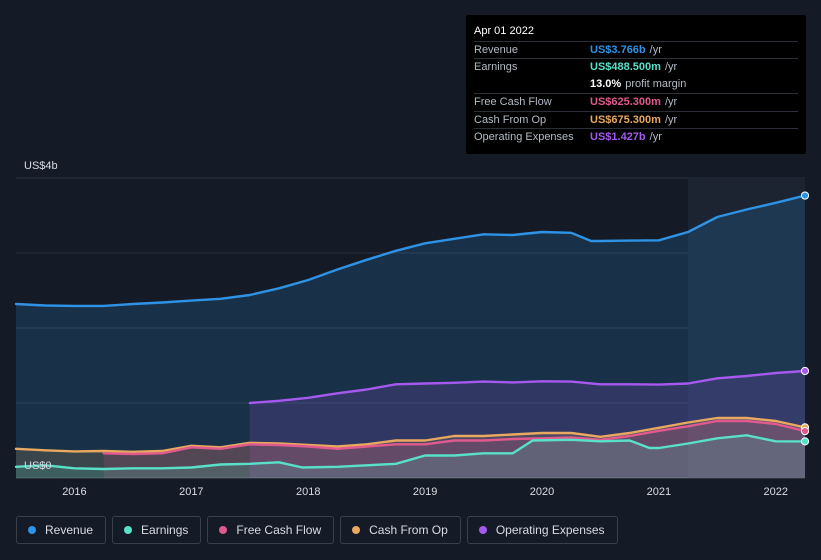 Image resolution: width=821 pixels, height=560 pixels. I want to click on tooltip-value: US$1.427b, so click(618, 136).